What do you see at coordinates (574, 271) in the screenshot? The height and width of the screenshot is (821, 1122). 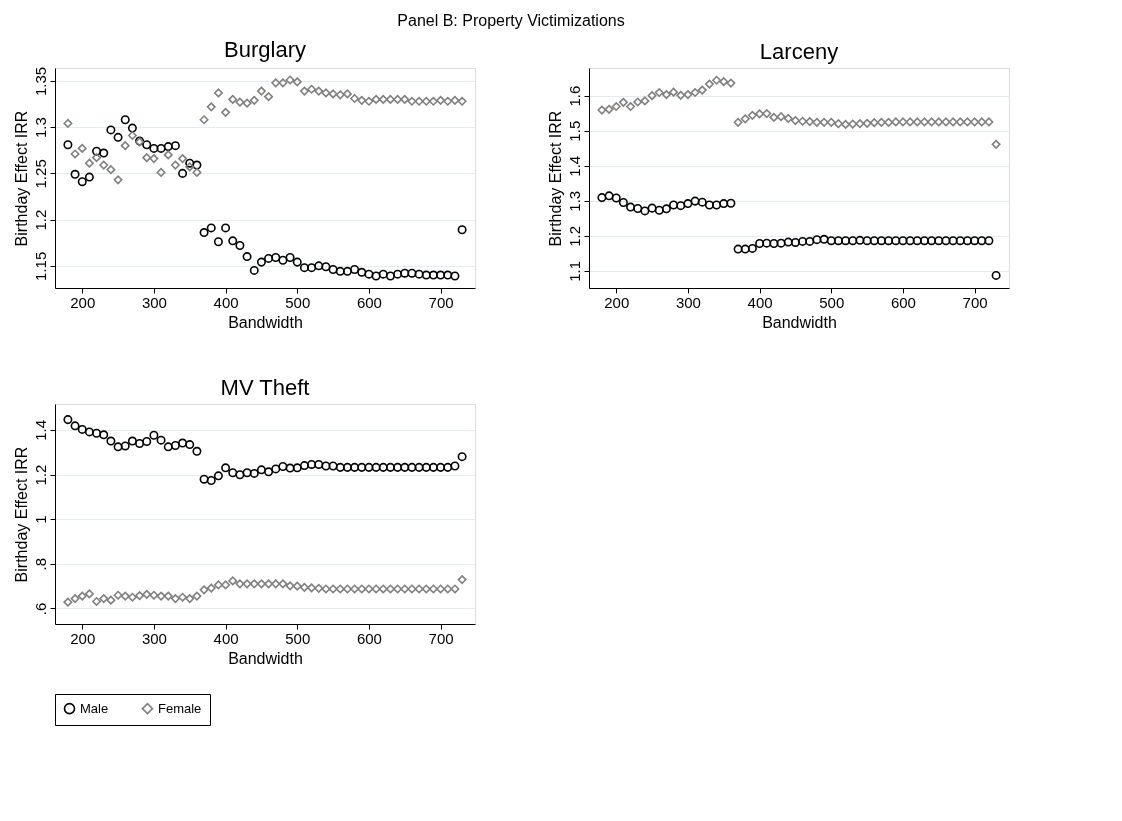 I see `y-tick-label: 1.1` at bounding box center [574, 271].